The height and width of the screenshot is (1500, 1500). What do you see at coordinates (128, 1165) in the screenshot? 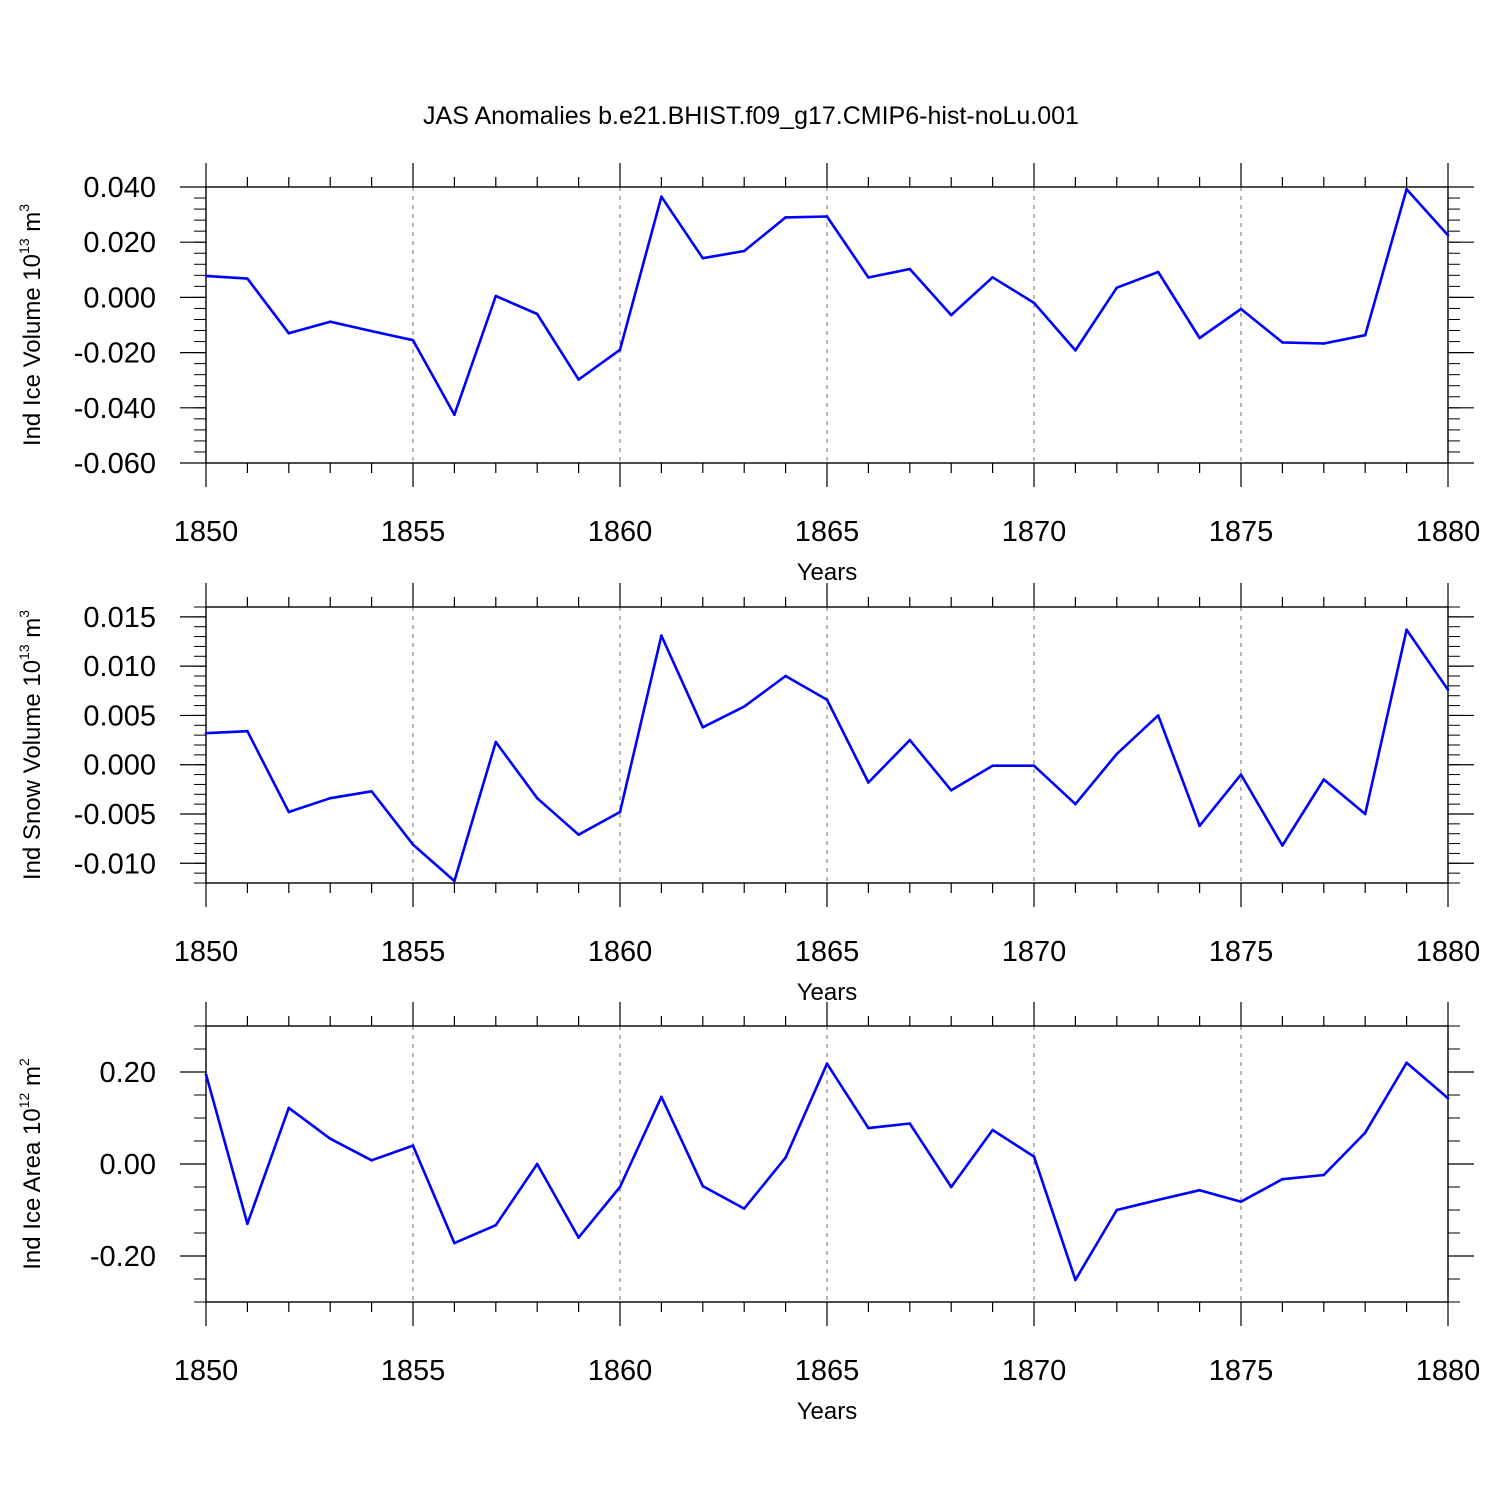
I see `y-tick-label: 0.00` at bounding box center [128, 1165].